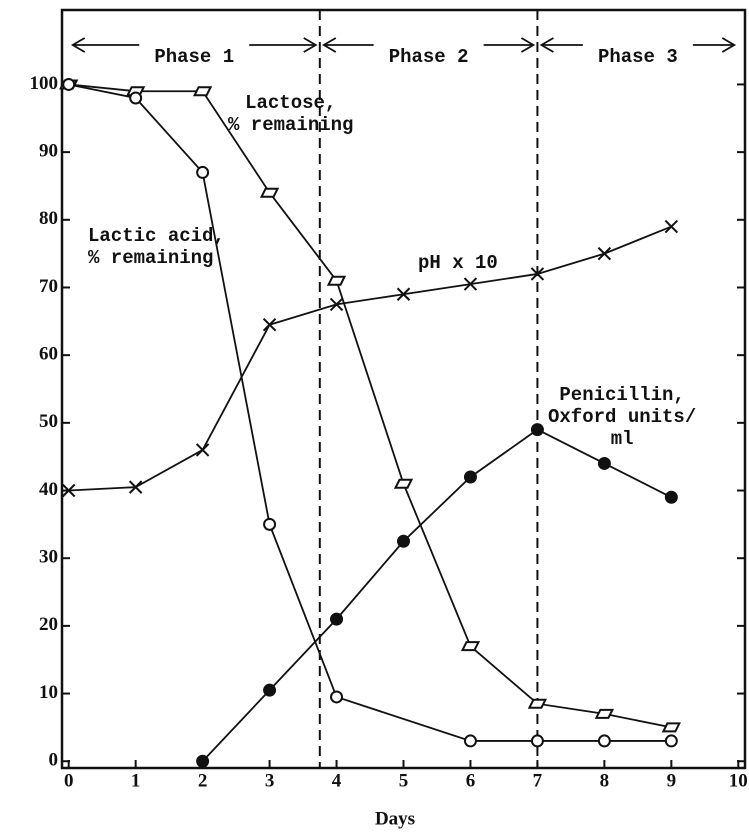  I want to click on phase-label: Phase 1, so click(194, 57).